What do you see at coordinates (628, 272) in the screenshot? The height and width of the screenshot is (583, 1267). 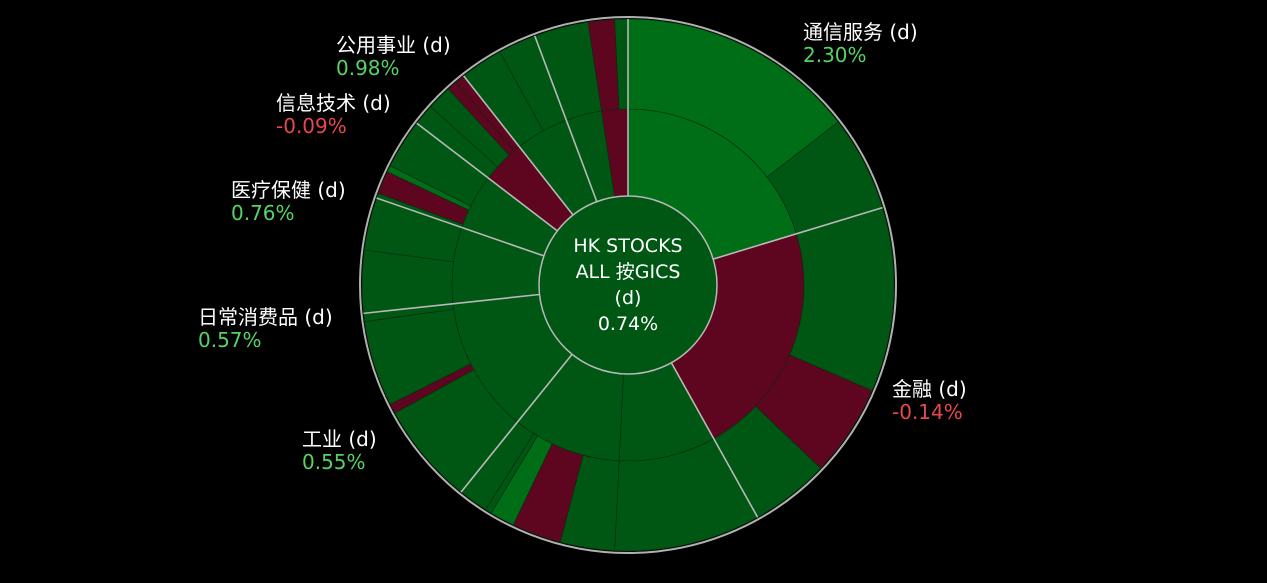 I see `center-title-line-2: ALL 按GICS` at bounding box center [628, 272].